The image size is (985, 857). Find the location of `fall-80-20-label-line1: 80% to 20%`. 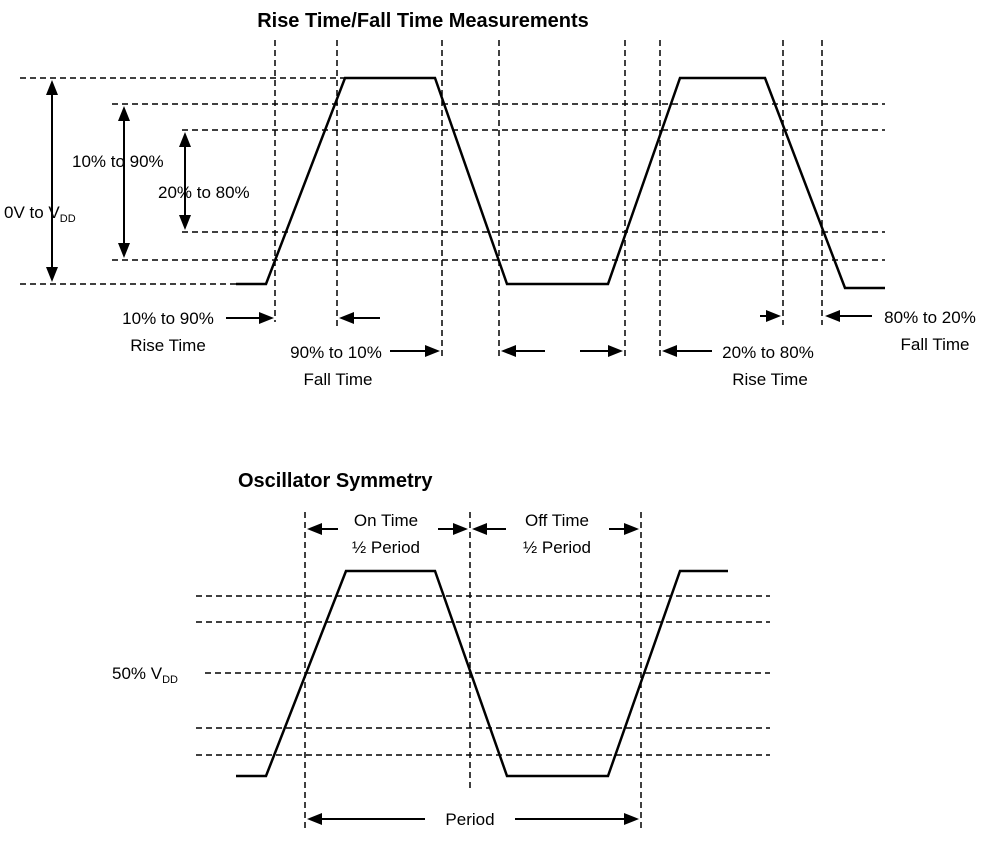

fall-80-20-label-line1: 80% to 20% is located at coordinates (930, 317).